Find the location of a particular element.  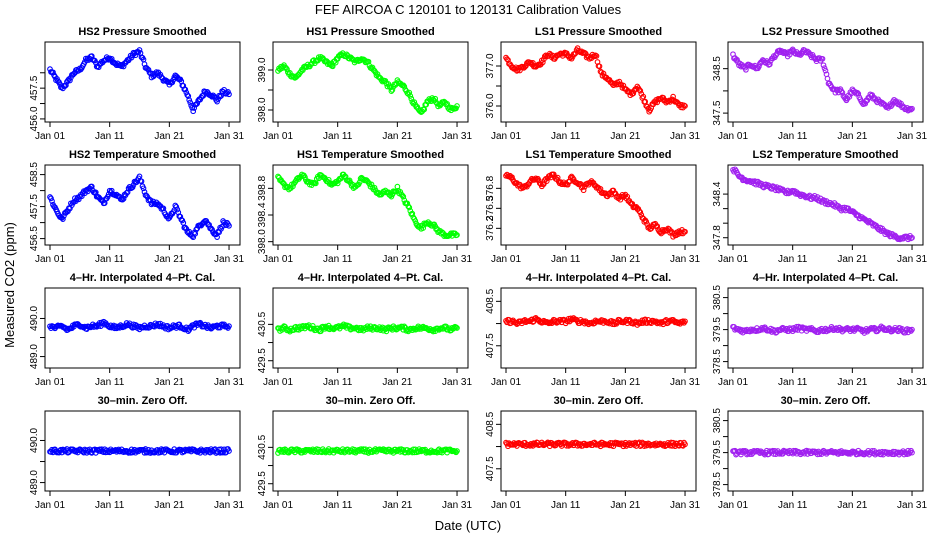

y-tick-label: 348.5 is located at coordinates (717, 68).